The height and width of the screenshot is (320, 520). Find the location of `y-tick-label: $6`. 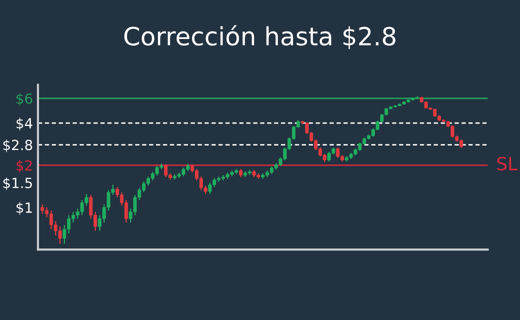

y-tick-label: $6 is located at coordinates (24, 99).